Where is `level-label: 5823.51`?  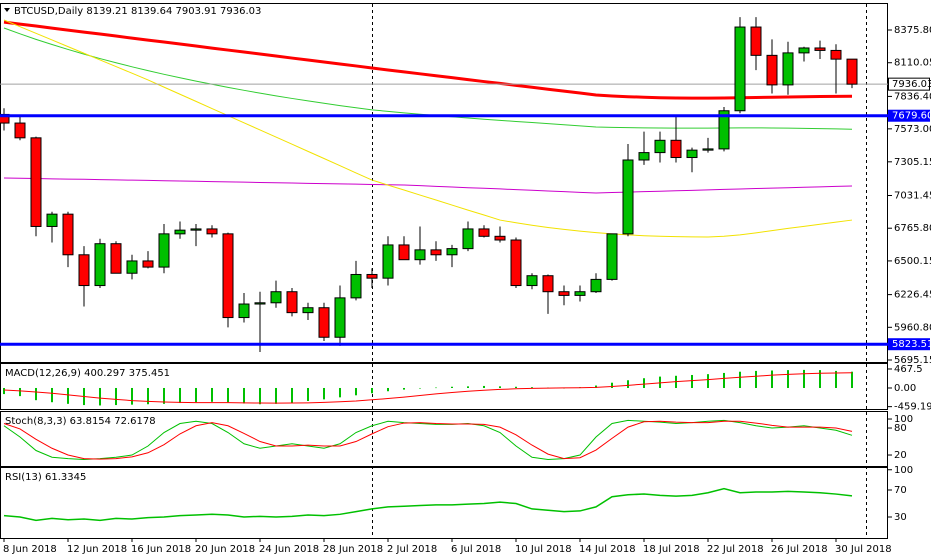 level-label: 5823.51 is located at coordinates (911, 344).